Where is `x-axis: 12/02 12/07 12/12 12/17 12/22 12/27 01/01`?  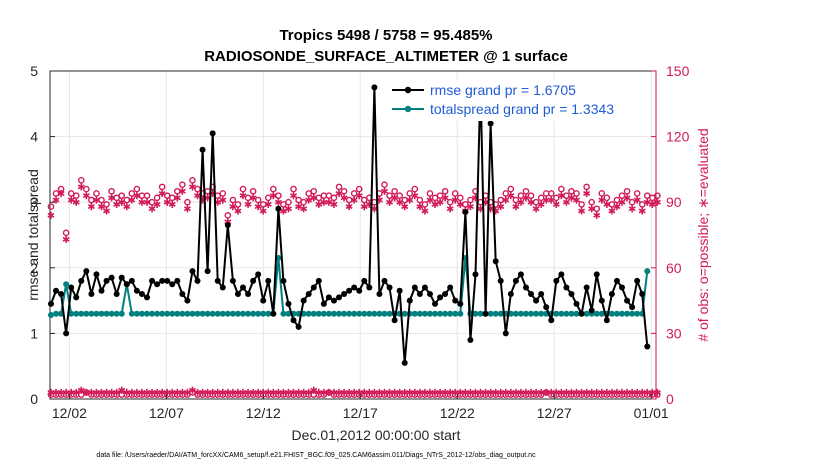 x-axis: 12/02 12/07 12/12 12/17 12/22 12/27 01/01 is located at coordinates (360, 407).